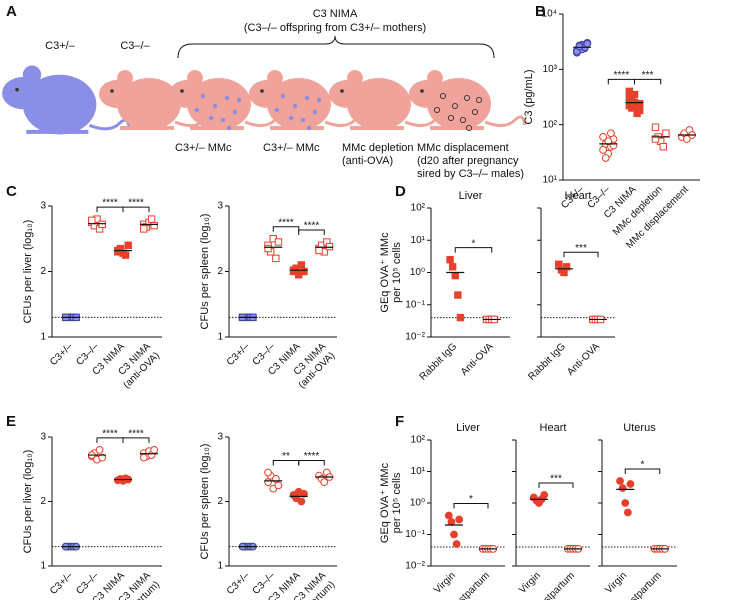  What do you see at coordinates (378, 148) in the screenshot?
I see `mouse-label: MMc depletion` at bounding box center [378, 148].